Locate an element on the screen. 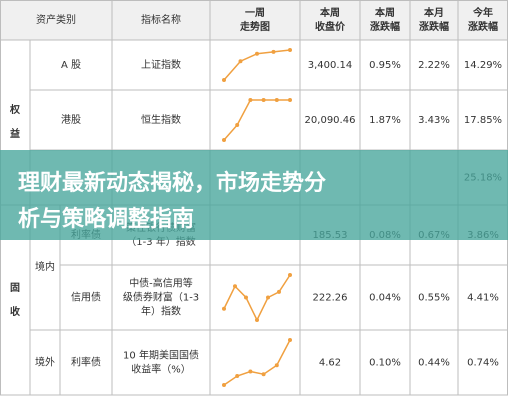 The image size is (508, 400). group-label: 益 is located at coordinates (15, 133).